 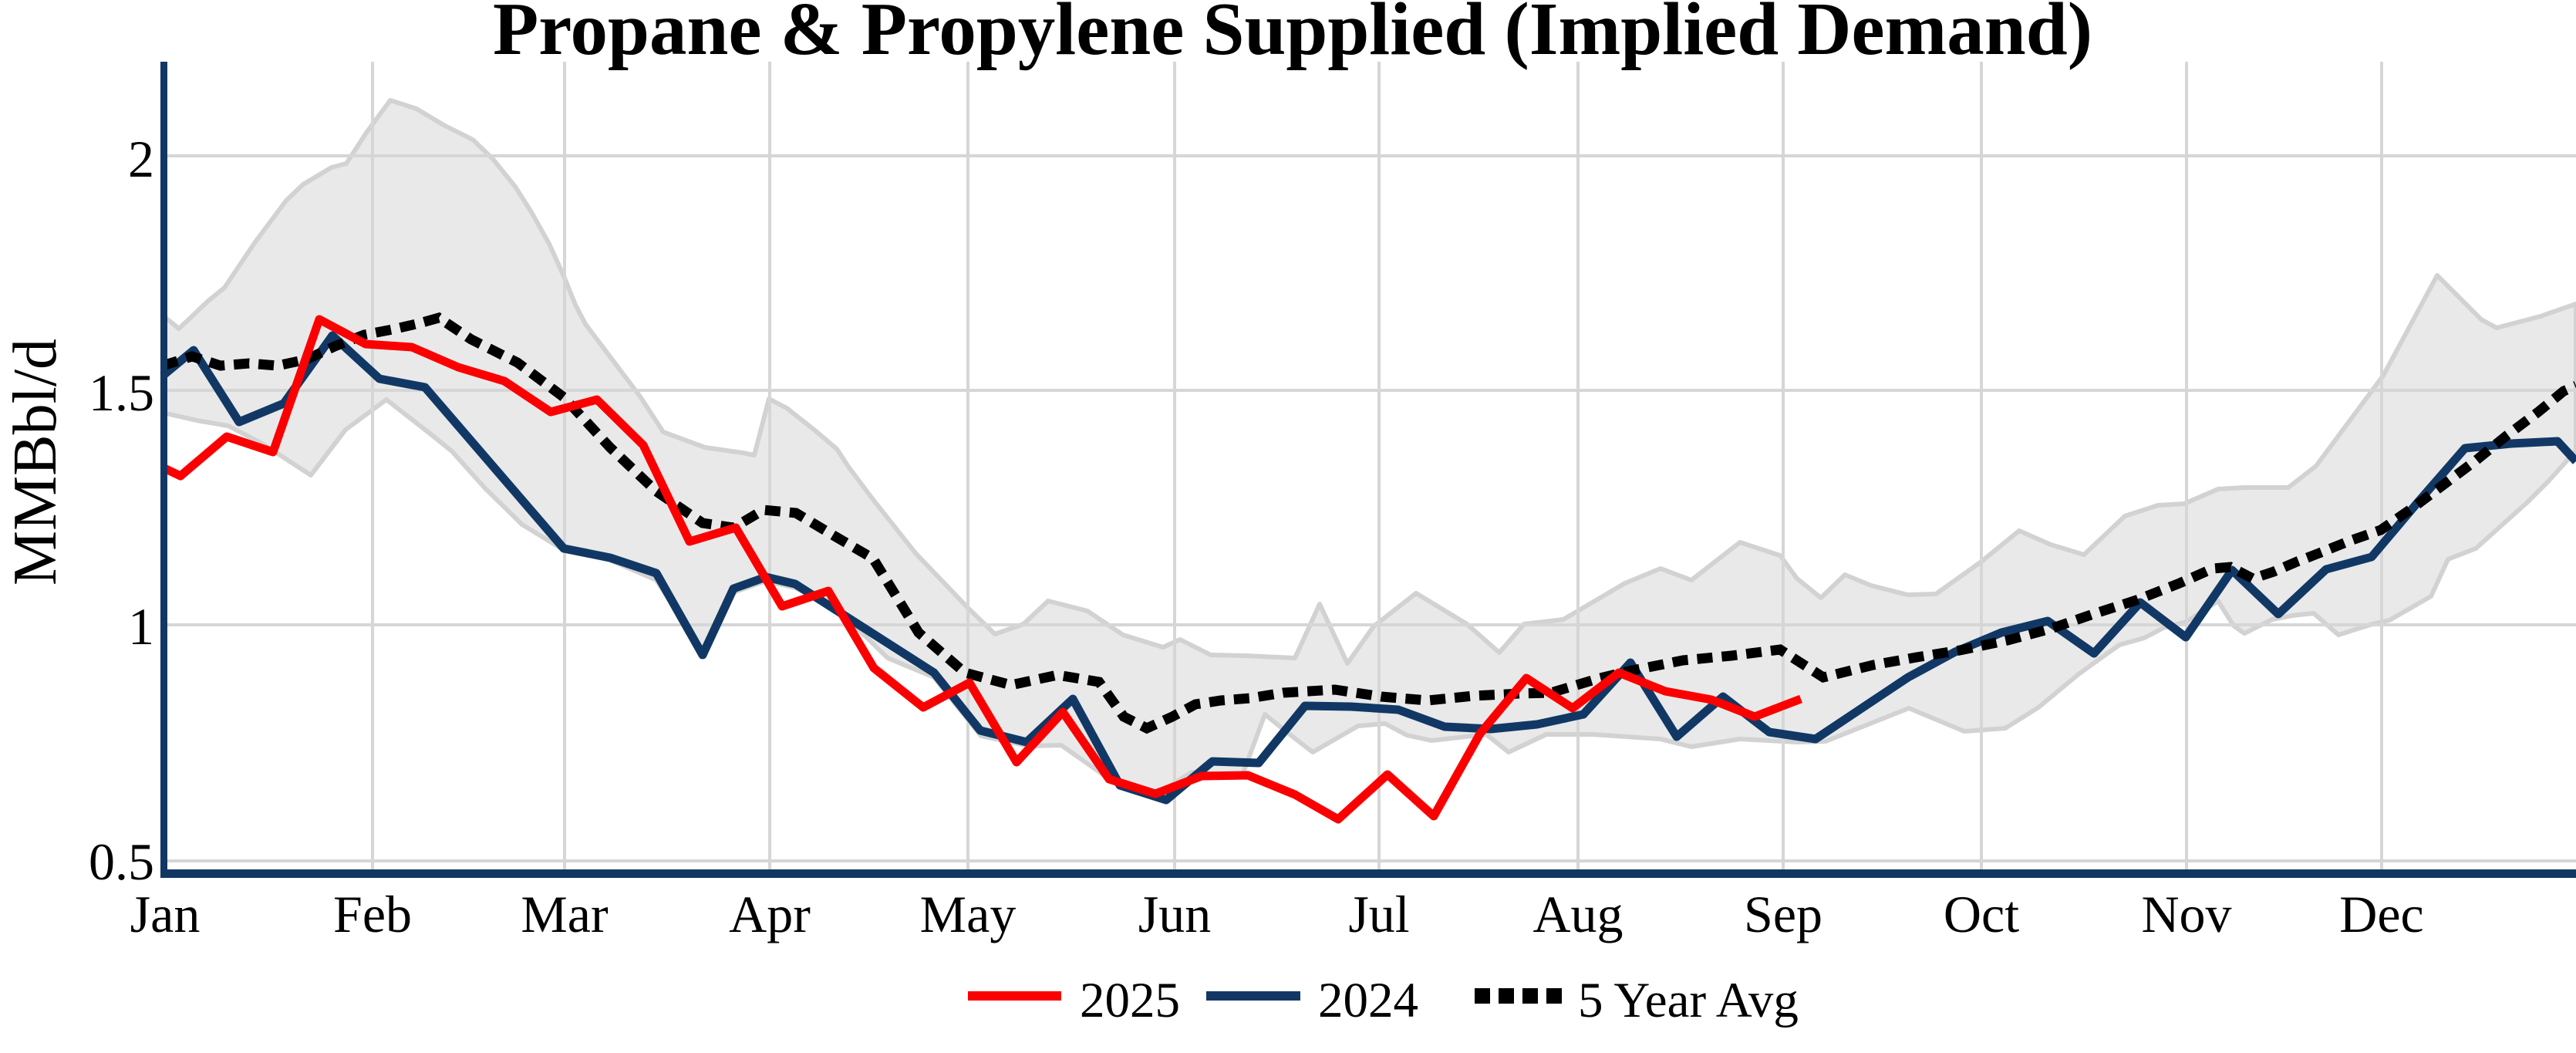 I want to click on svg-text: 5 Year Avg, so click(x=1688, y=1000).